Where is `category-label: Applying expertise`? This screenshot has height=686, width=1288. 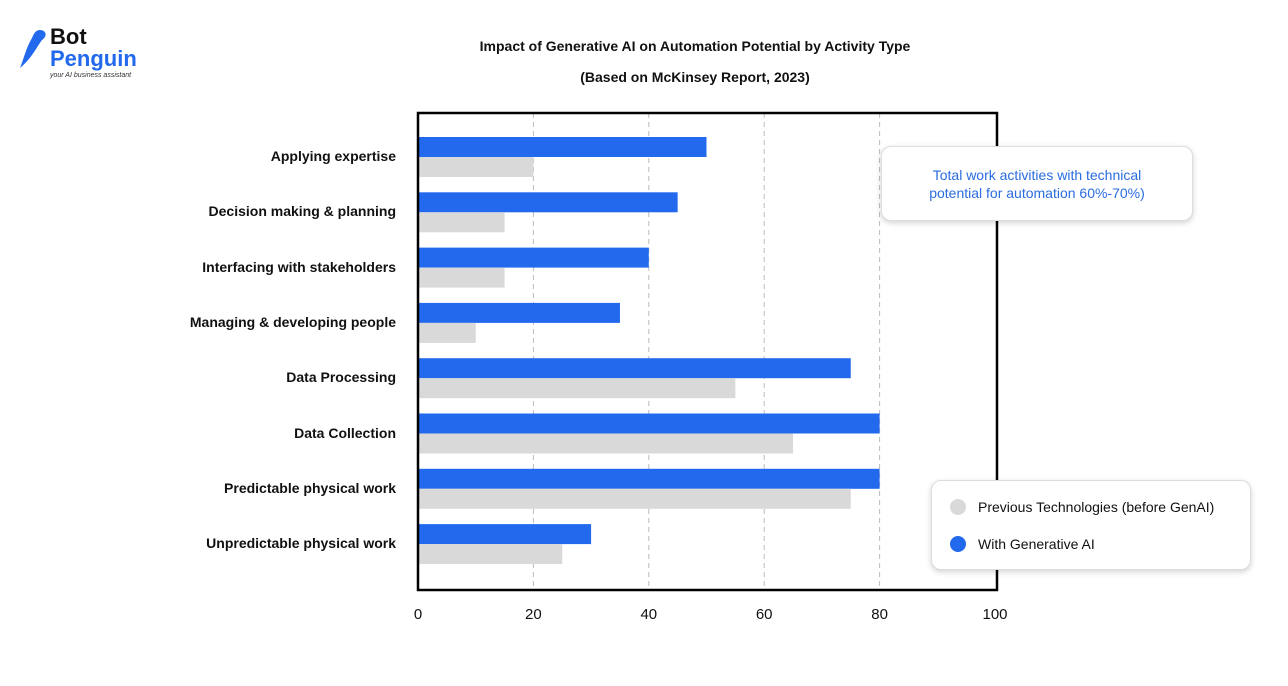 category-label: Applying expertise is located at coordinates (333, 156).